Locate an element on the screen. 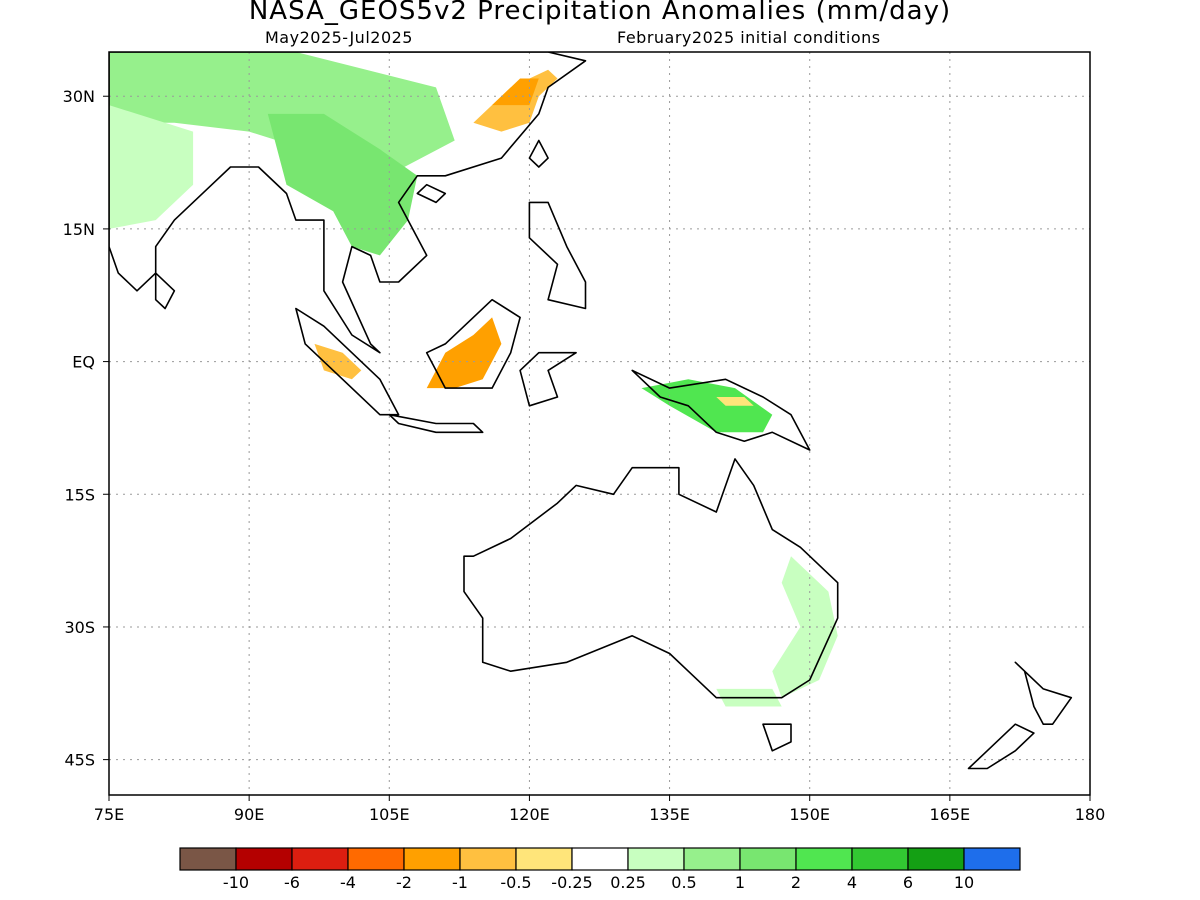 The image size is (1200, 900). coastline-new-zealand-north is located at coordinates (1043, 693).